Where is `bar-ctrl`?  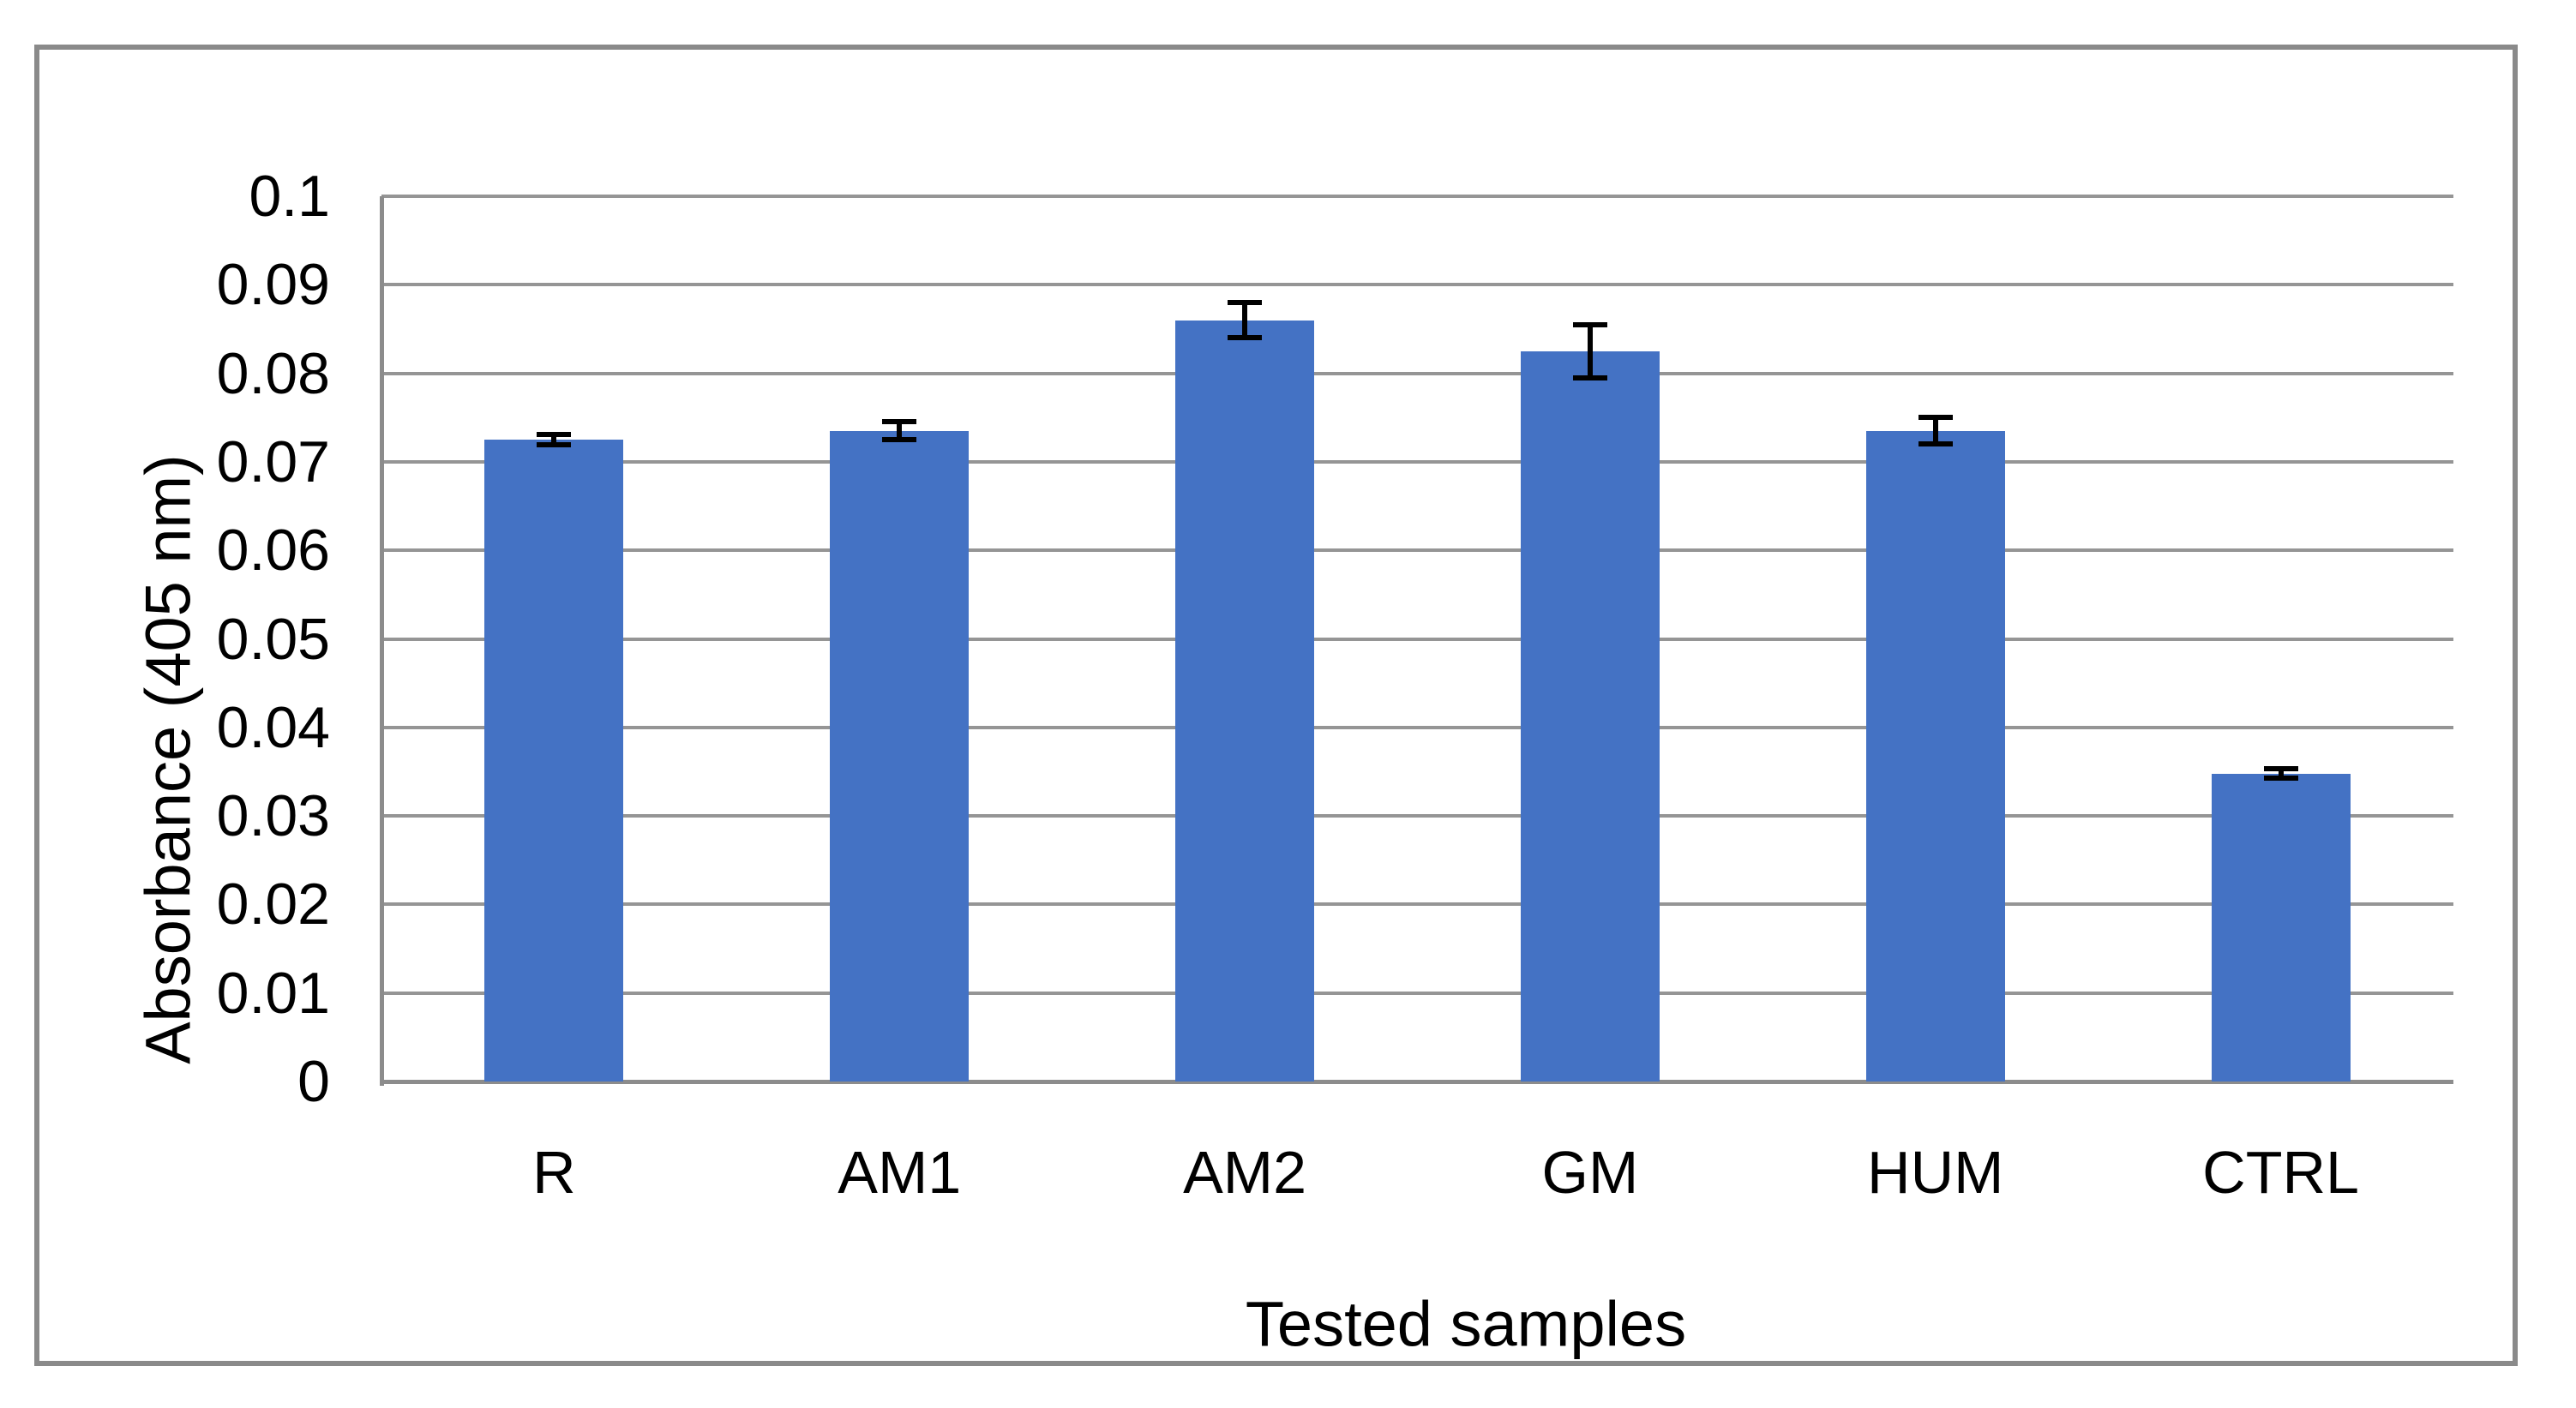 bar-ctrl is located at coordinates (2281, 927).